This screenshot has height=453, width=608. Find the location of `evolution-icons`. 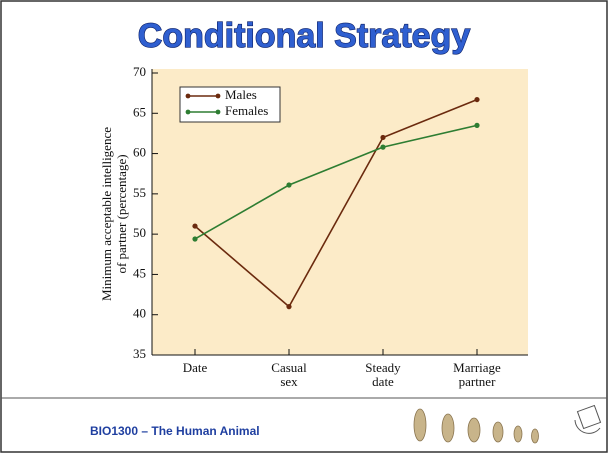

evolution-icons is located at coordinates (476, 426).